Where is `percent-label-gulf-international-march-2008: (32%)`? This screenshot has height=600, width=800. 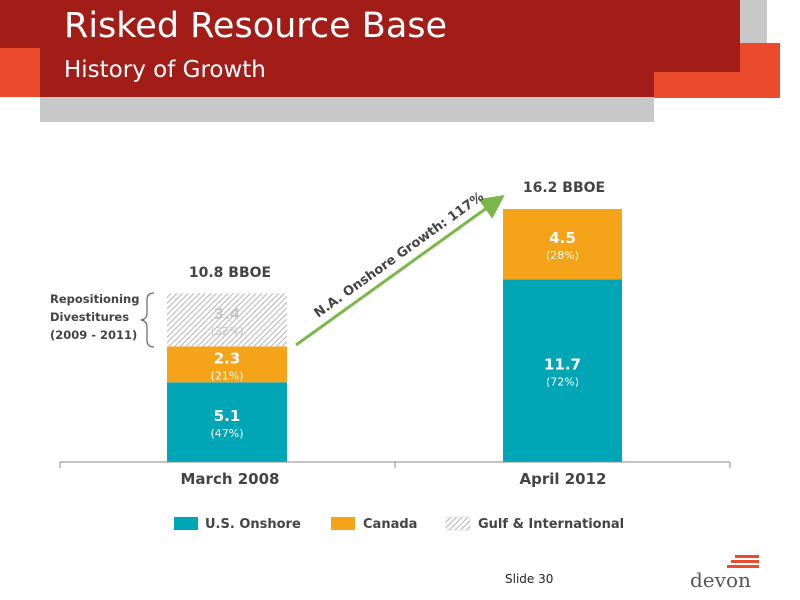
percent-label-gulf-international-march-2008: (32%) is located at coordinates (226, 331).